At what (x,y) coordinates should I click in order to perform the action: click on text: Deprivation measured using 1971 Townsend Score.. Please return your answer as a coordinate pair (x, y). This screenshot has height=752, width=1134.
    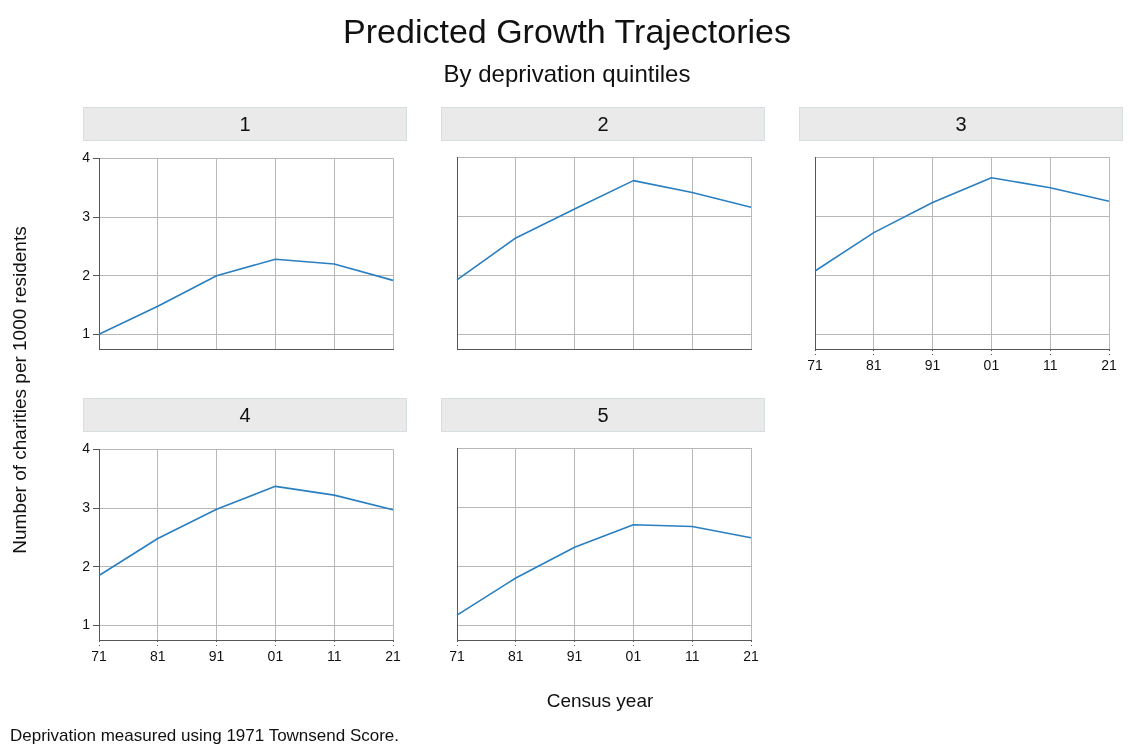
    Looking at the image, I should click on (205, 736).